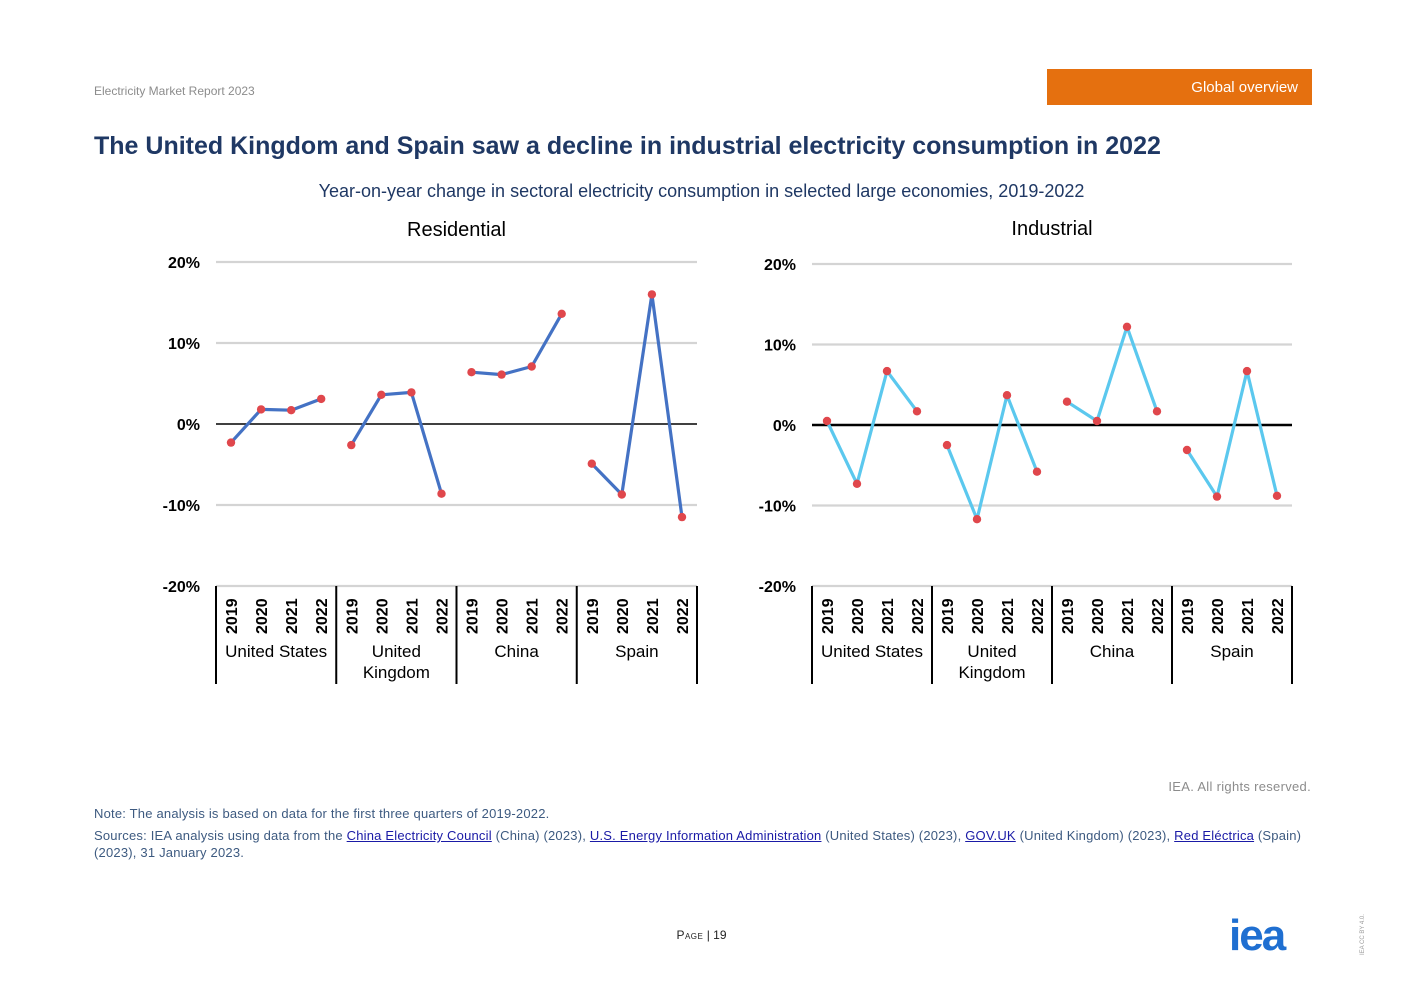 This screenshot has height=992, width=1403. What do you see at coordinates (705, 835) in the screenshot?
I see `link-us-eia: U.S. Energy Information Administration` at bounding box center [705, 835].